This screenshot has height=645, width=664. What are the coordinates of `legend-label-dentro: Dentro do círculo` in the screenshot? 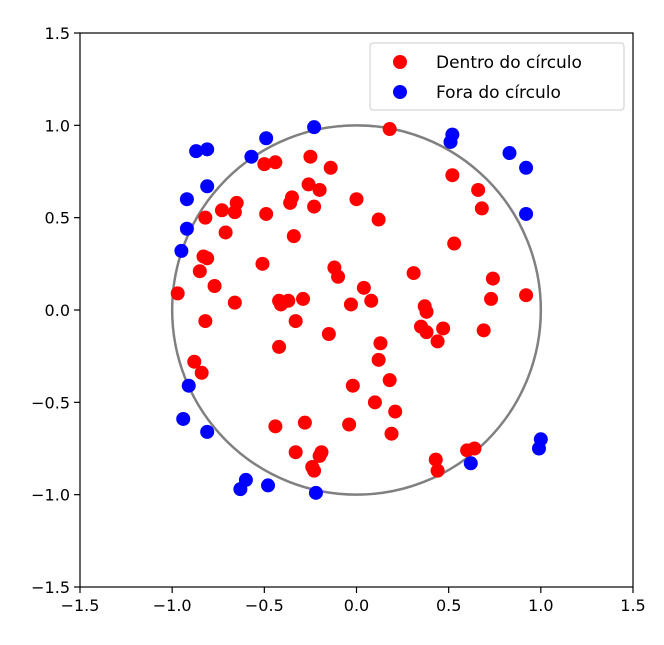 It's located at (509, 63).